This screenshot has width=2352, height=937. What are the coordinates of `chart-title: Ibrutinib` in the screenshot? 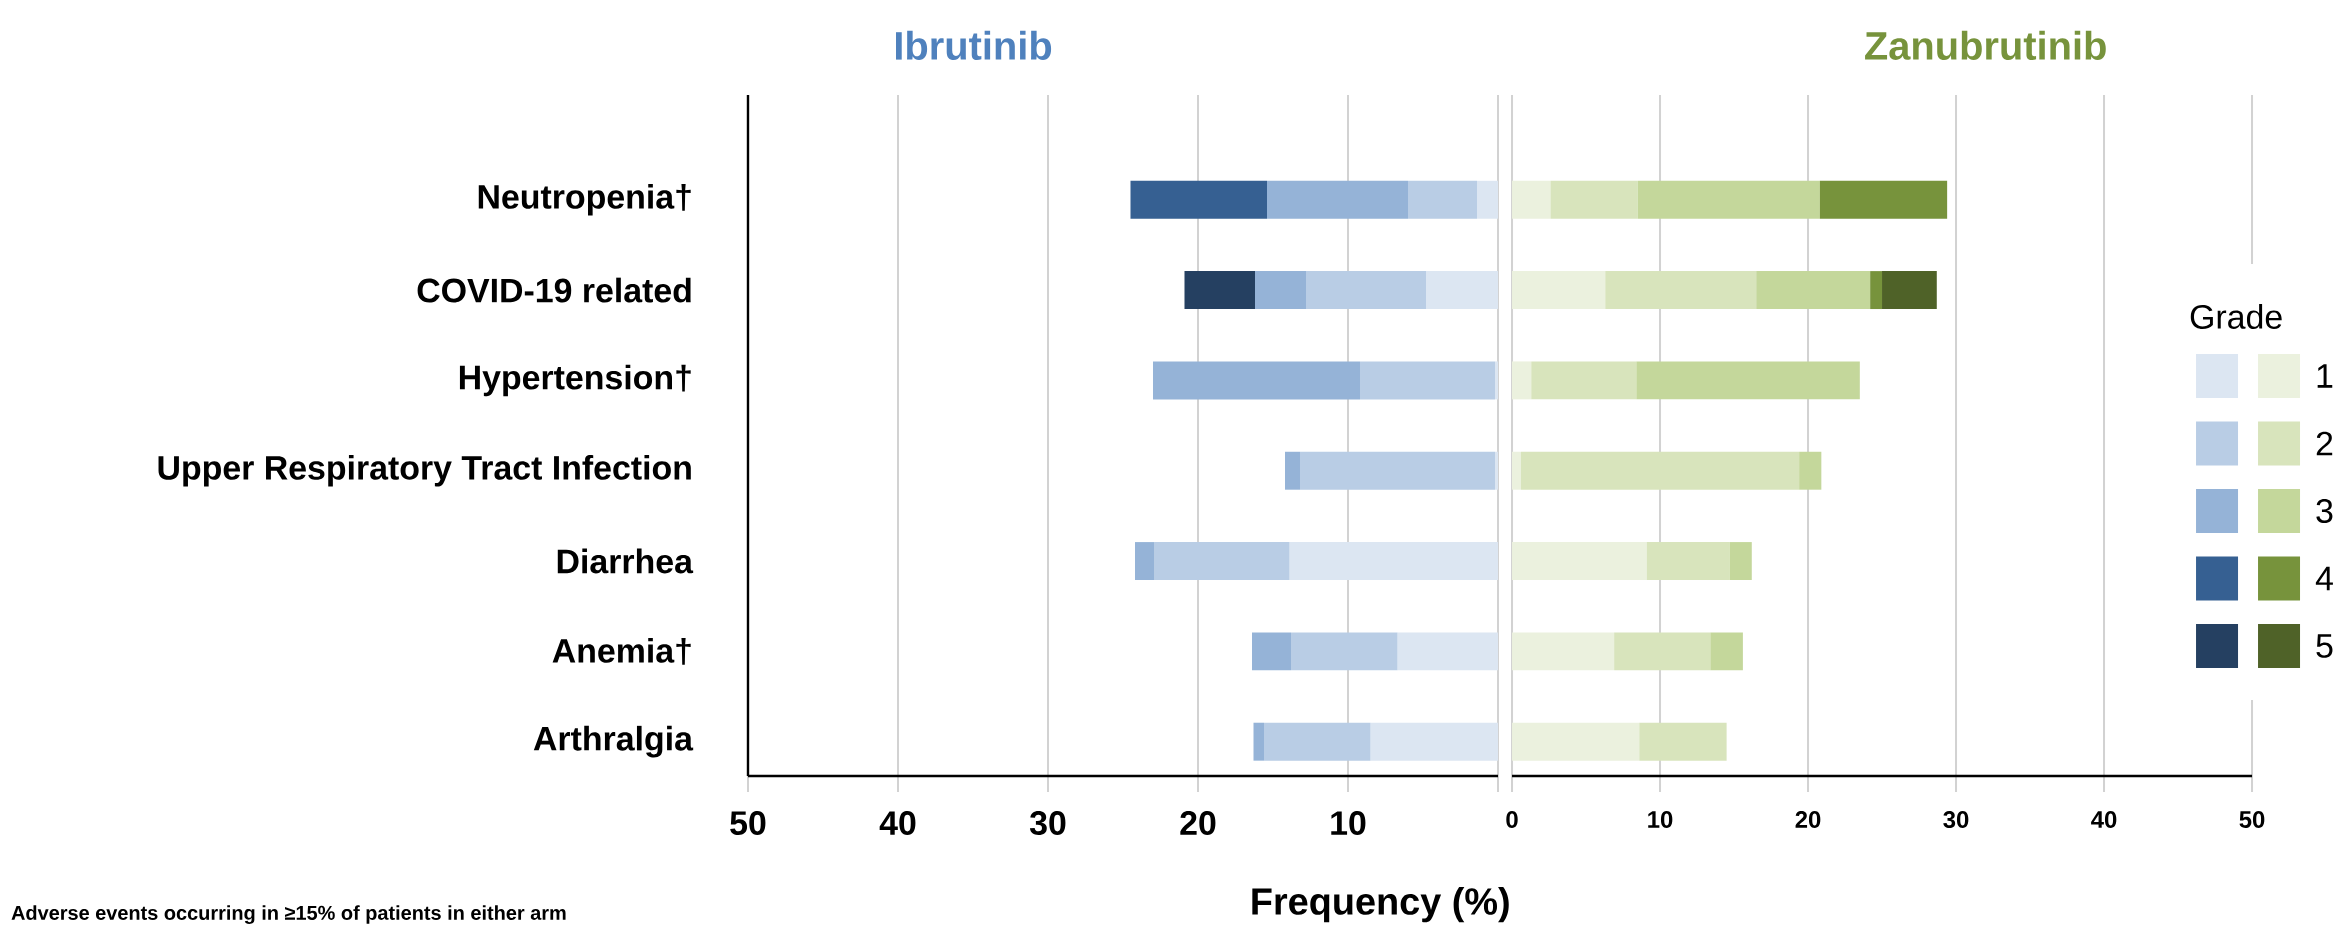 It's located at (973, 45).